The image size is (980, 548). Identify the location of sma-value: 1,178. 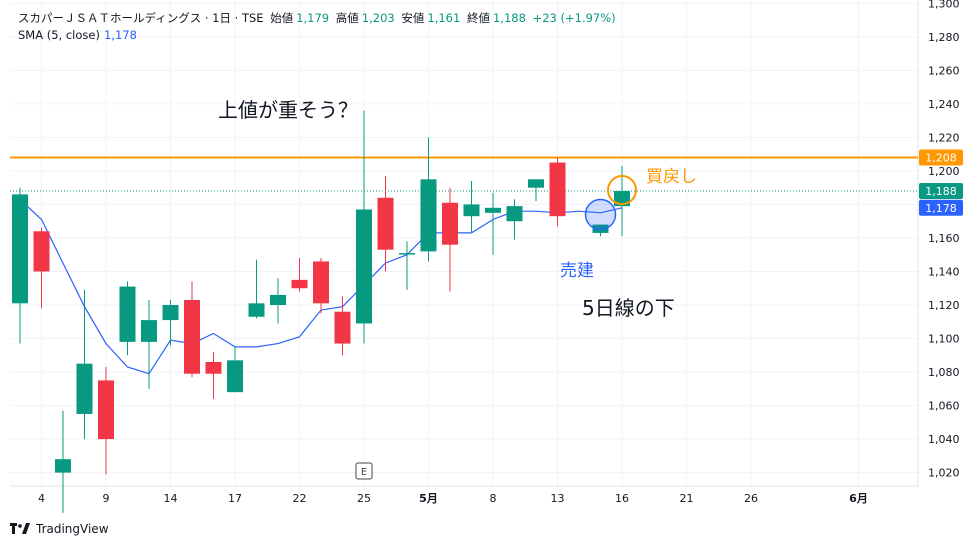
(120, 35).